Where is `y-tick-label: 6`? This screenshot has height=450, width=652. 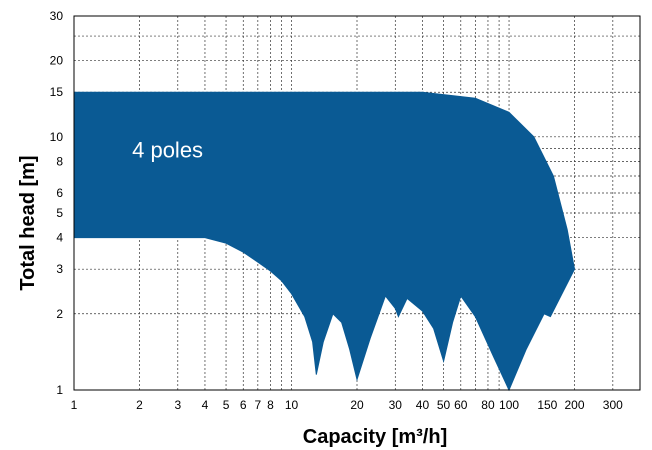 y-tick-label: 6 is located at coordinates (59, 193).